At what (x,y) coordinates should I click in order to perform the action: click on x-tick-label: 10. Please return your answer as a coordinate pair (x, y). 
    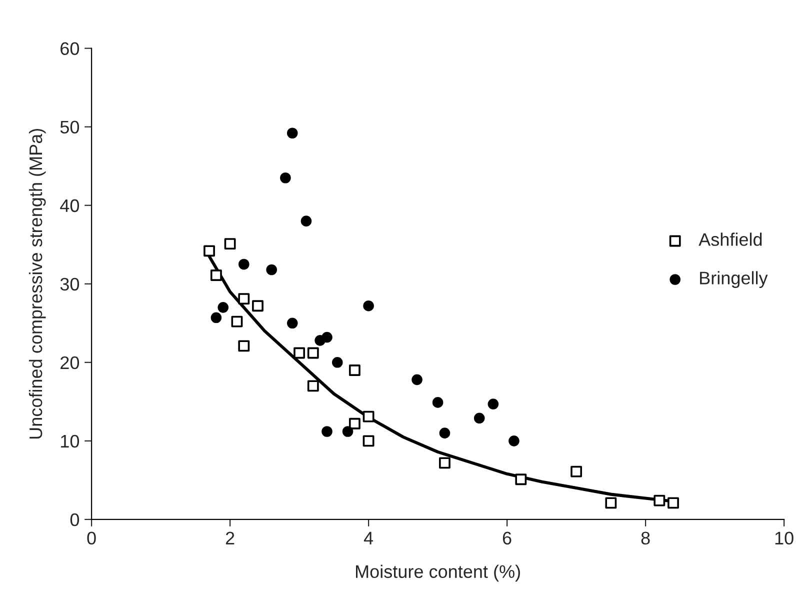
    Looking at the image, I should click on (784, 538).